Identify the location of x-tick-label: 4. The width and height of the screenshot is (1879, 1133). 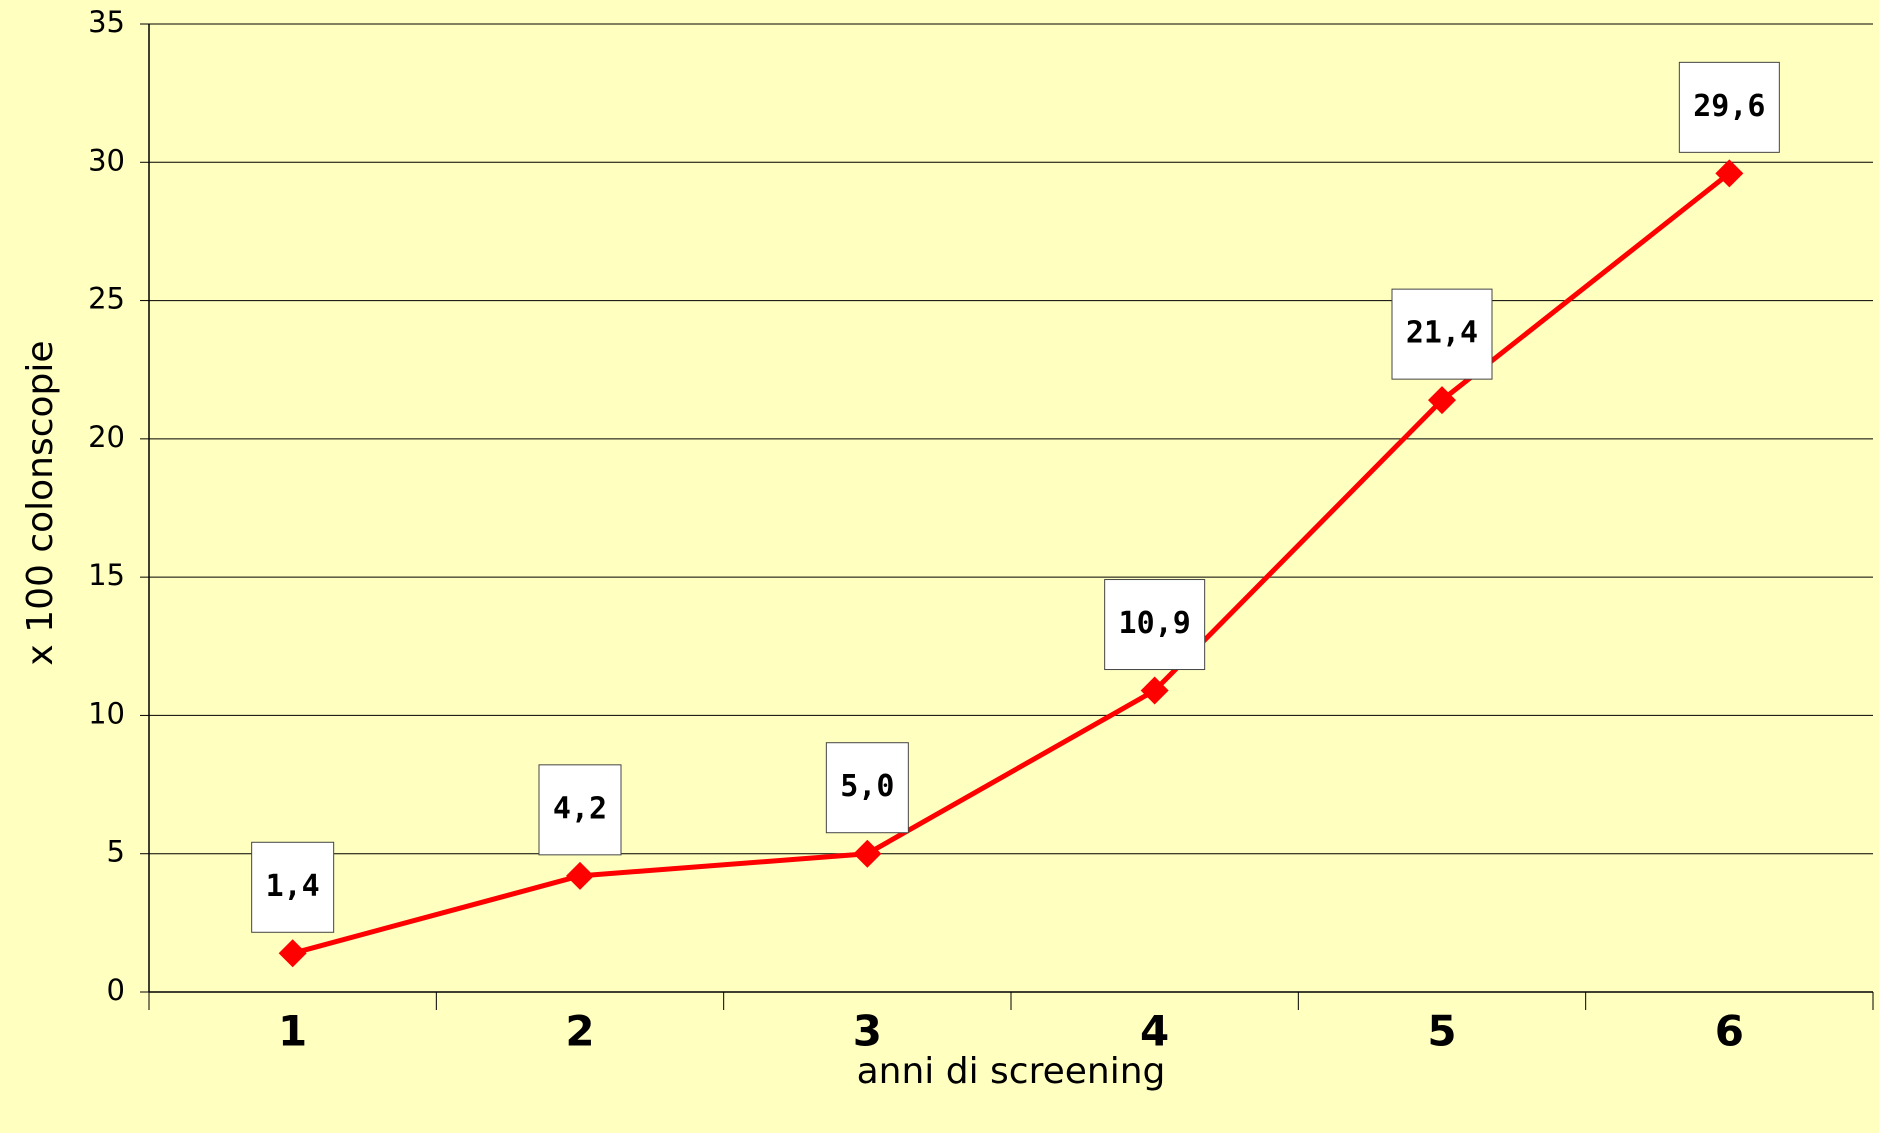
(1154, 1031).